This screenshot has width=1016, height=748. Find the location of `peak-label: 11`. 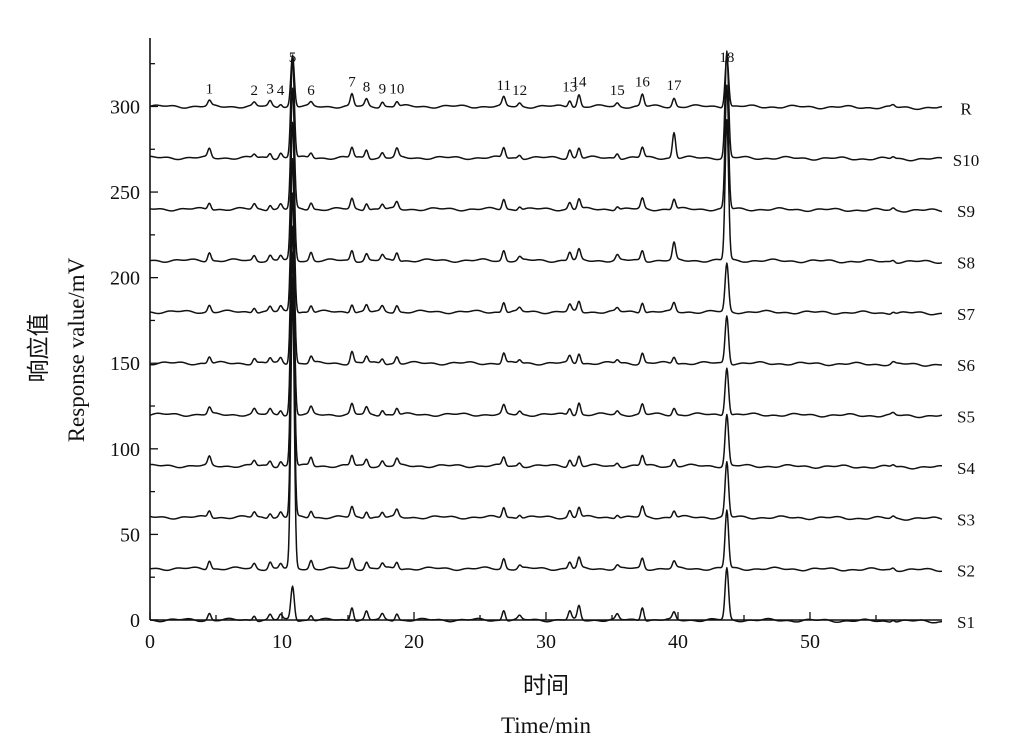

peak-label: 11 is located at coordinates (504, 86).